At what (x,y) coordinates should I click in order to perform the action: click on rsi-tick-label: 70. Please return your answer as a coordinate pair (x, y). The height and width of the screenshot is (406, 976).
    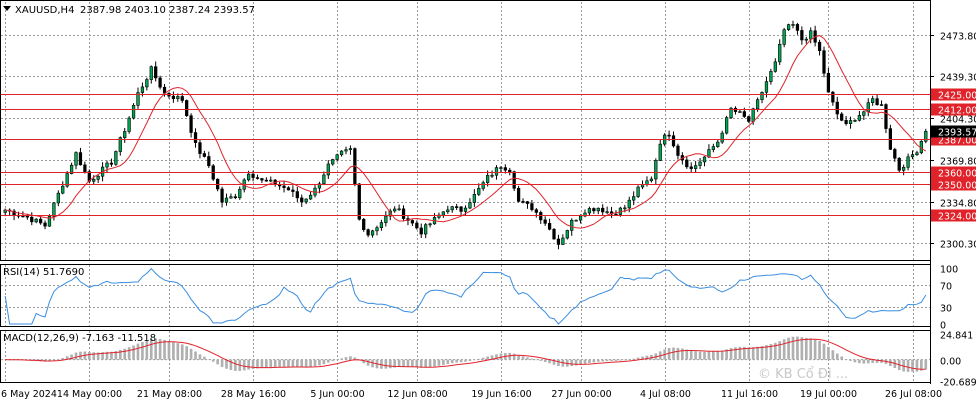
    Looking at the image, I should click on (946, 287).